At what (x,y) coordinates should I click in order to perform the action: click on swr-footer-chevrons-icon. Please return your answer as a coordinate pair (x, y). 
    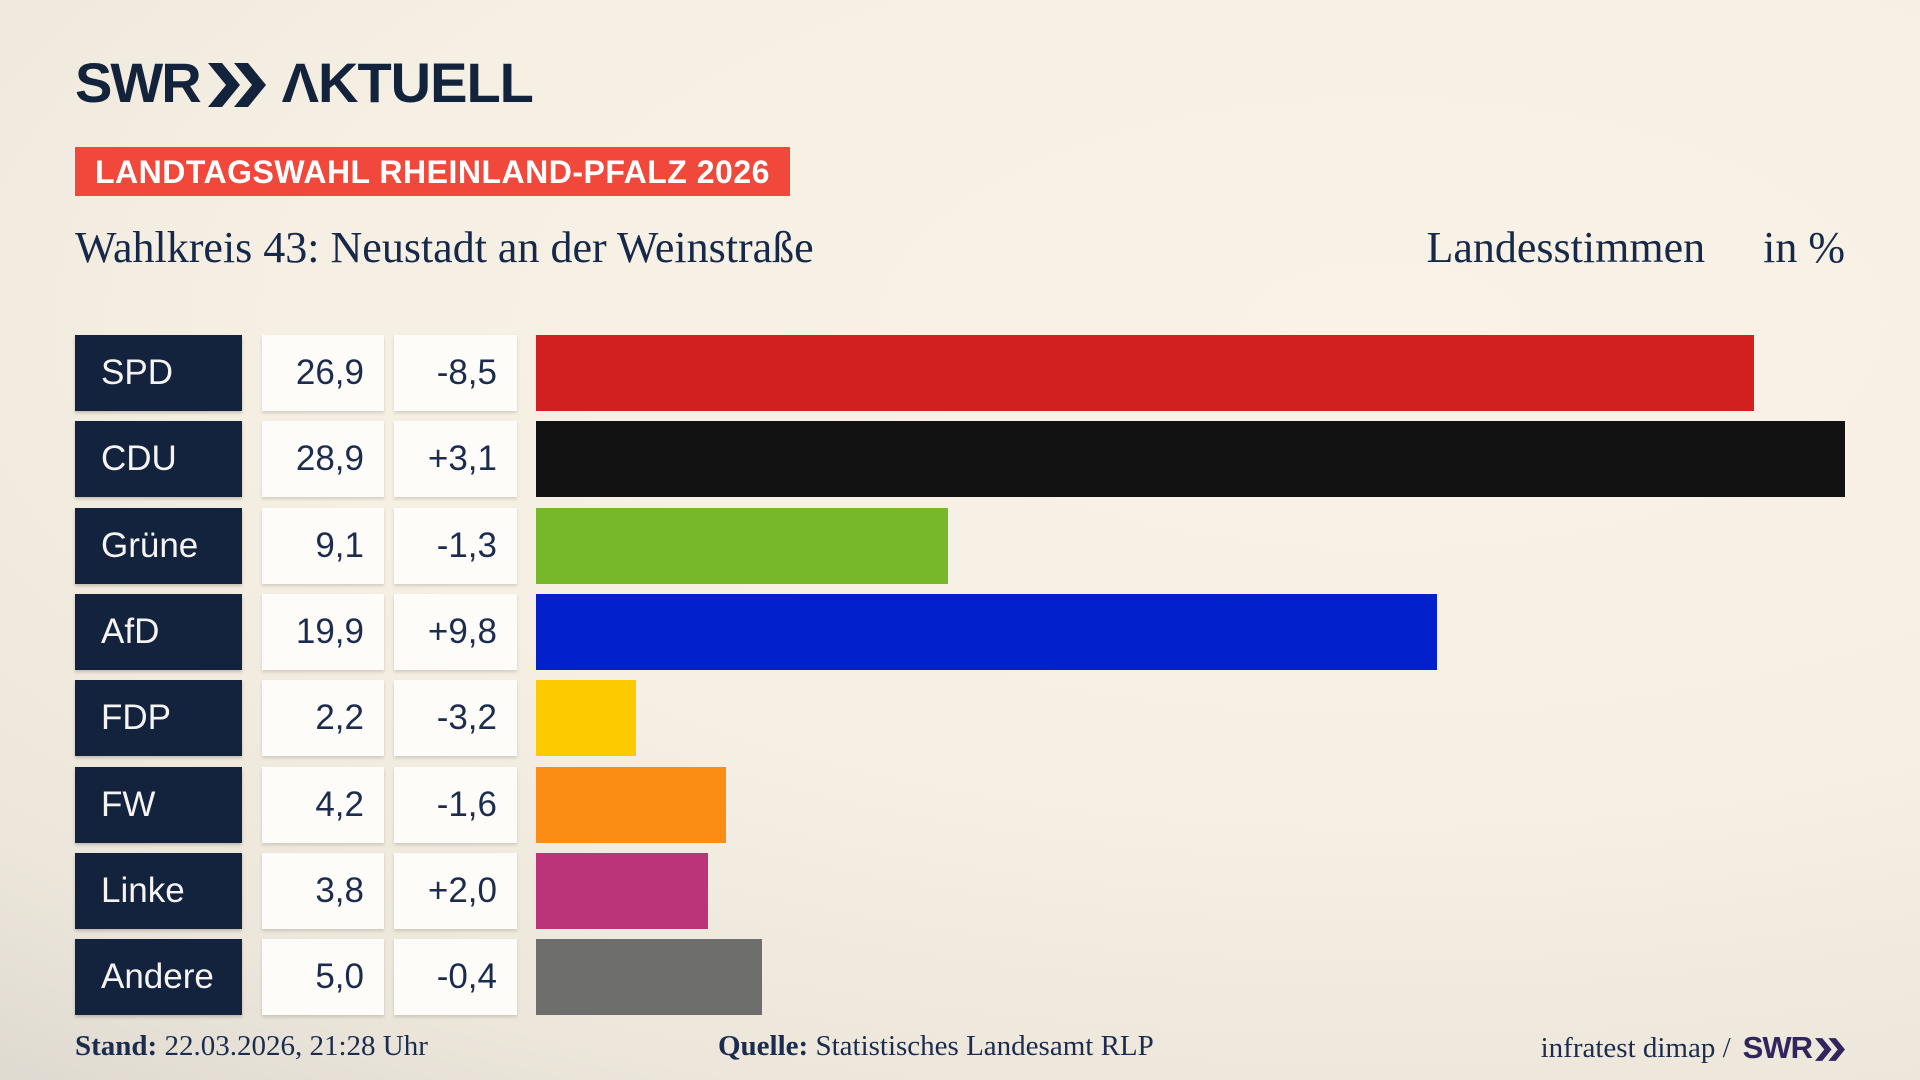
    Looking at the image, I should click on (1830, 1049).